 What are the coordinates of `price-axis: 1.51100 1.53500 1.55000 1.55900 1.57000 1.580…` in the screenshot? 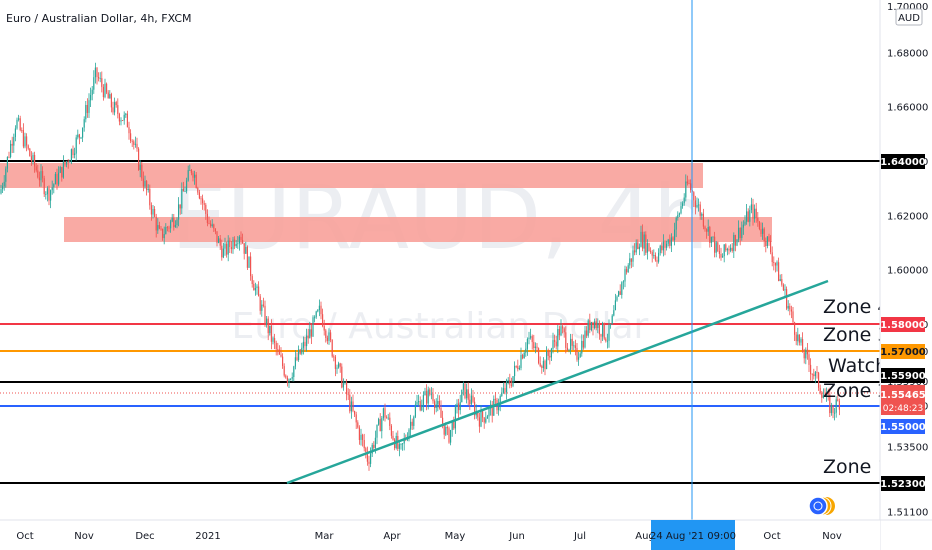 It's located at (905, 275).